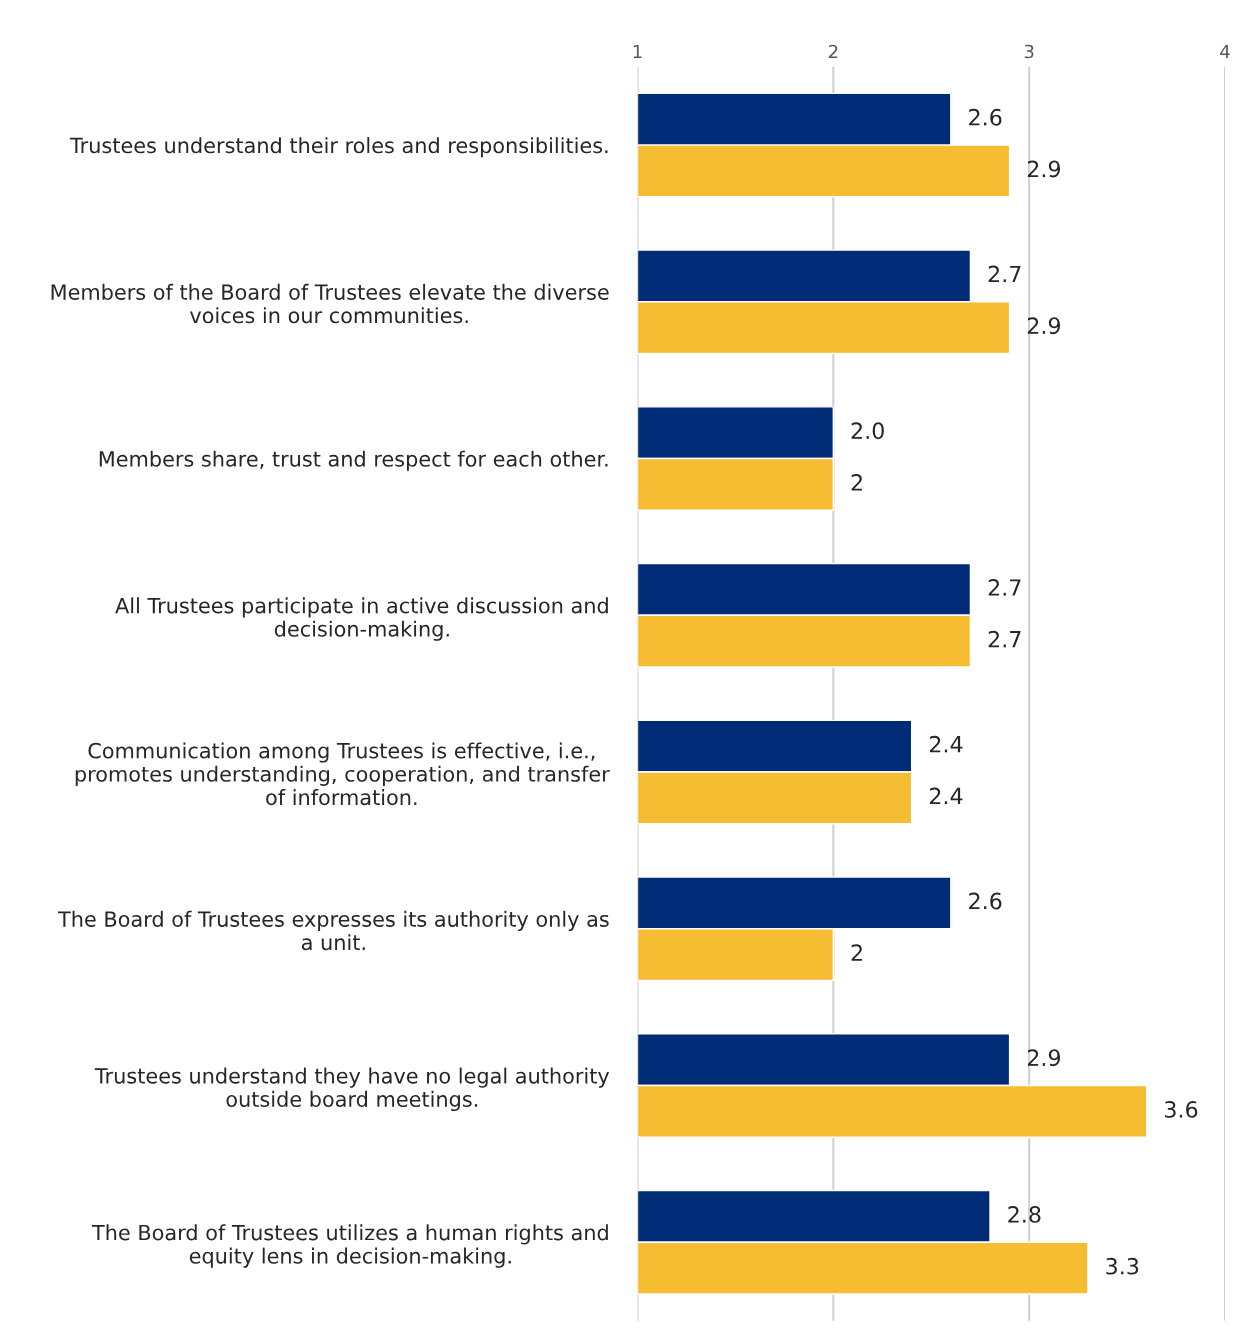 This screenshot has width=1250, height=1334. What do you see at coordinates (361, 619) in the screenshot?
I see `y-tick-label: All Trustees participate in active discussion and decision-making.` at bounding box center [361, 619].